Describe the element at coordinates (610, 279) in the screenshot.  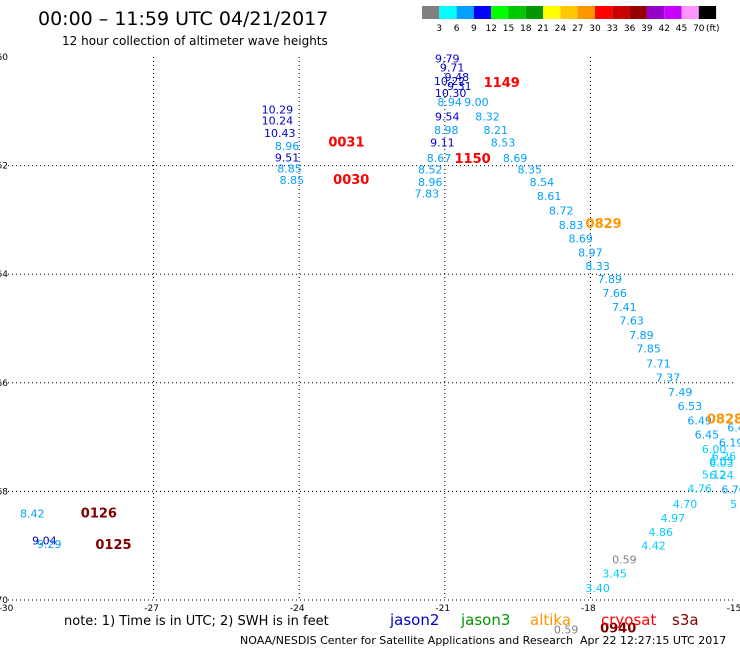
I see `swh-value-label: 7.89` at that location.